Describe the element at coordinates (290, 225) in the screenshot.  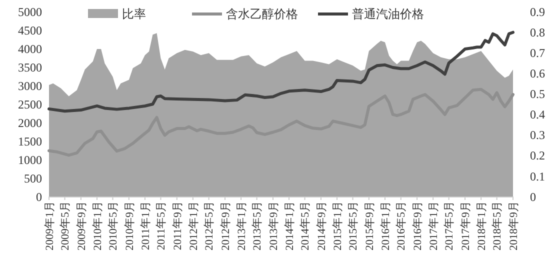
I see `x-tick-label: 2014年1月` at that location.